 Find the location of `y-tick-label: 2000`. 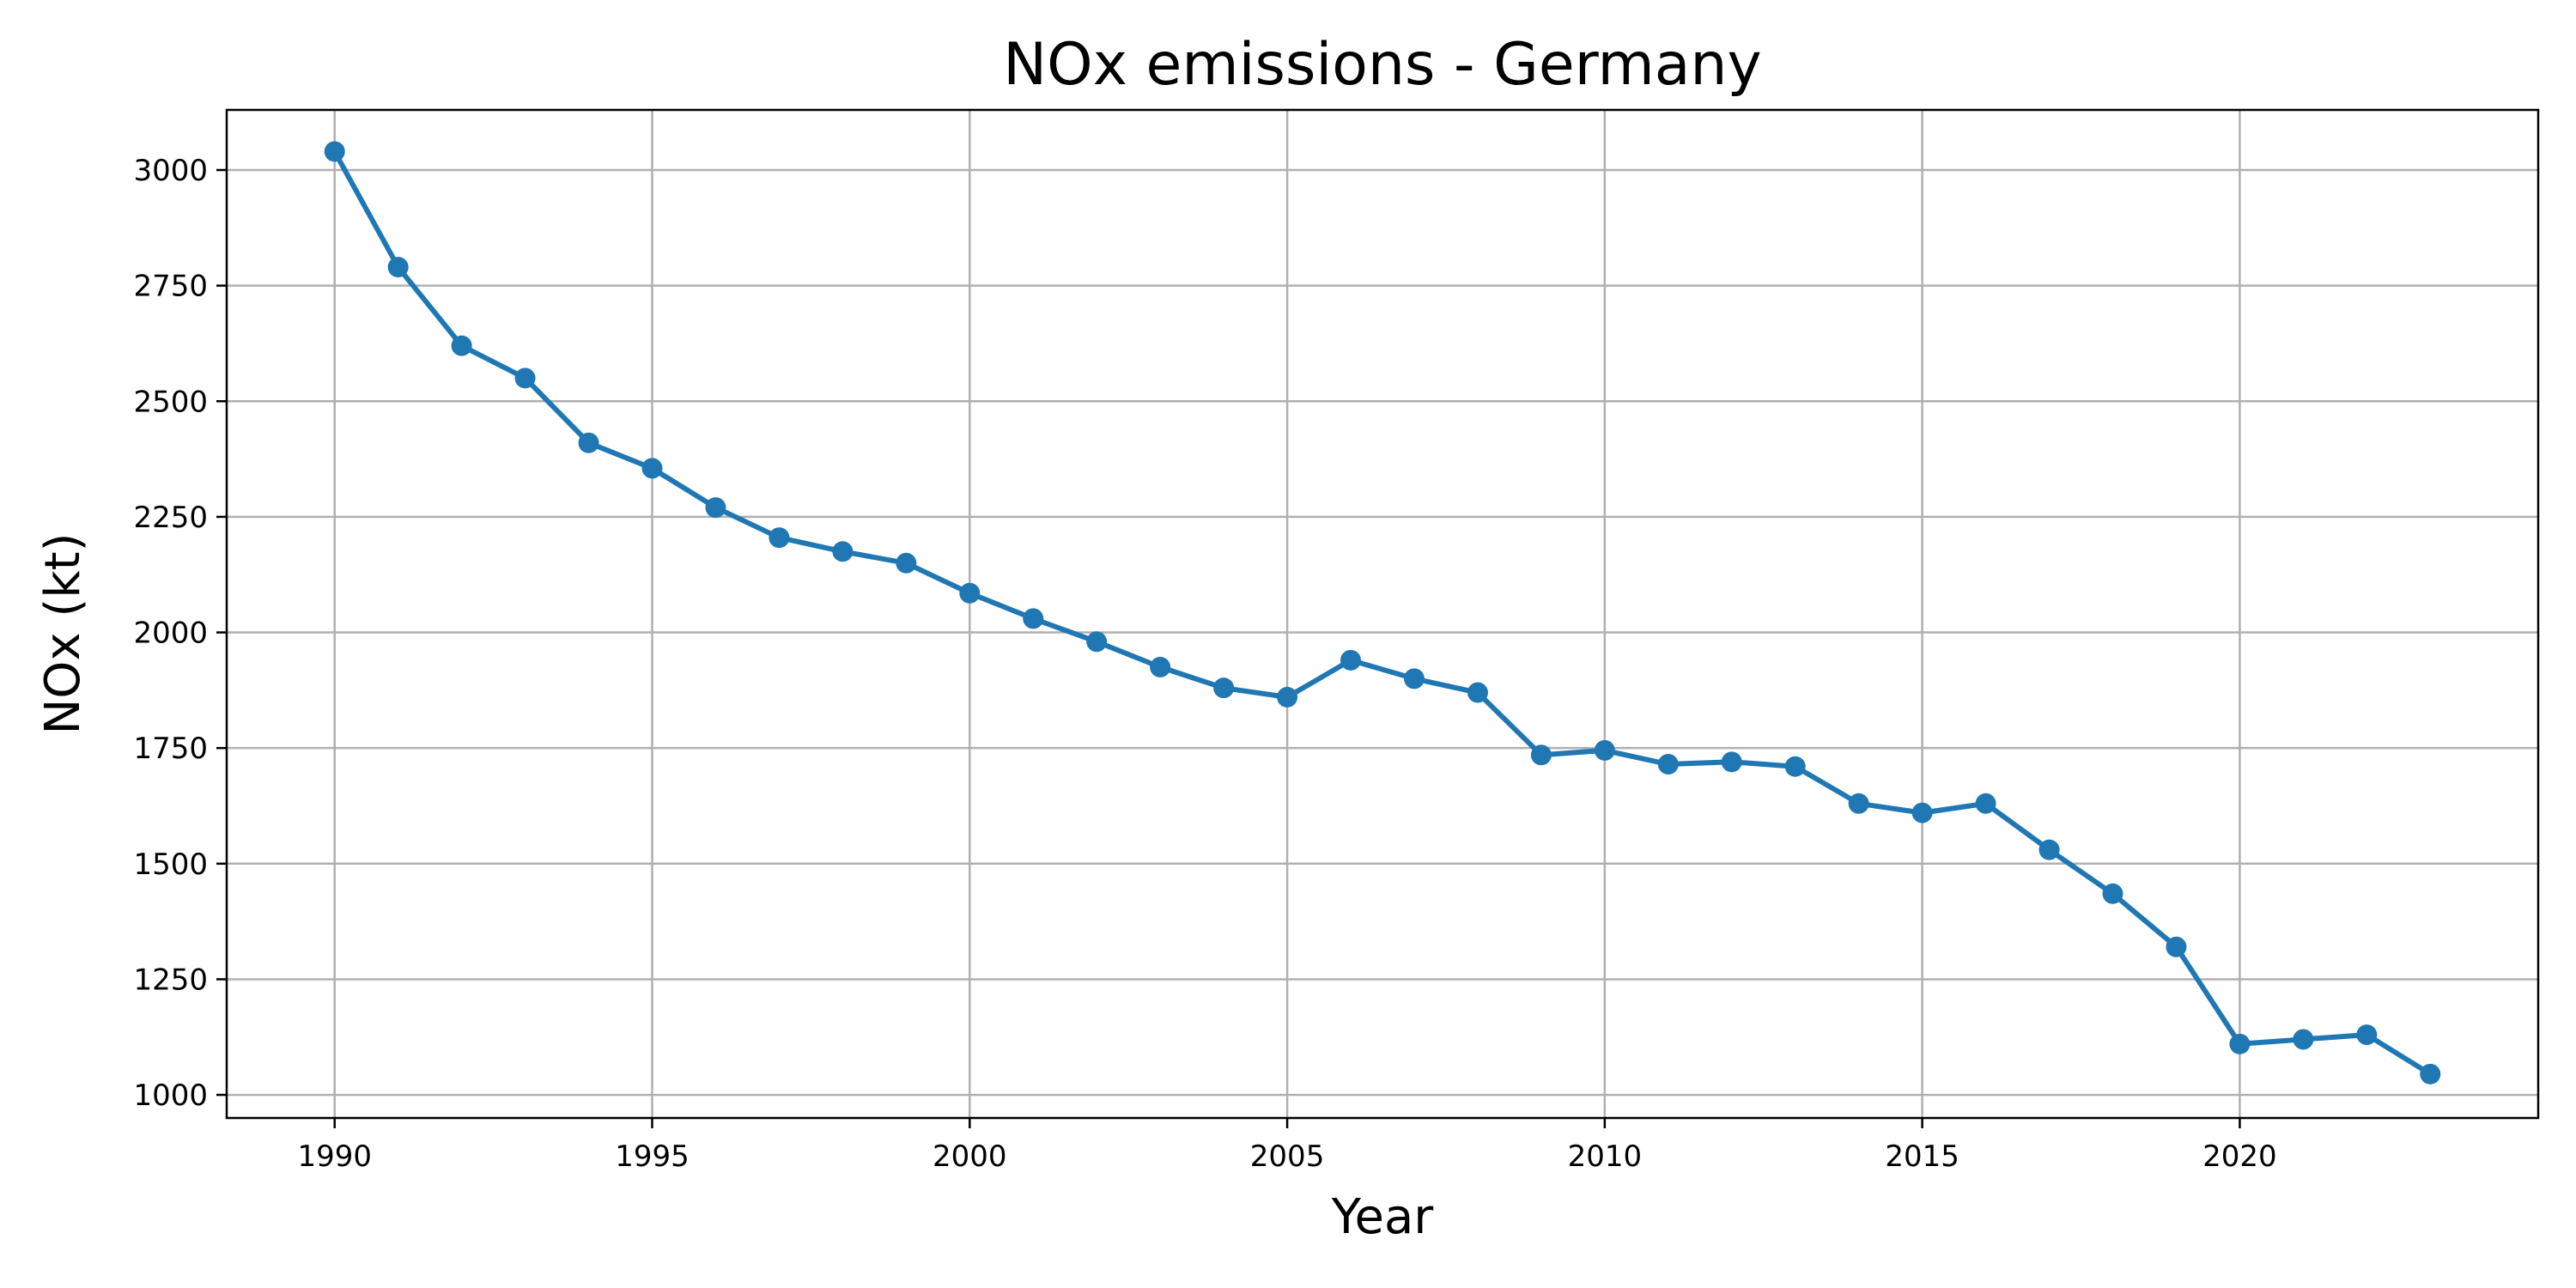

y-tick-label: 2000 is located at coordinates (170, 634).